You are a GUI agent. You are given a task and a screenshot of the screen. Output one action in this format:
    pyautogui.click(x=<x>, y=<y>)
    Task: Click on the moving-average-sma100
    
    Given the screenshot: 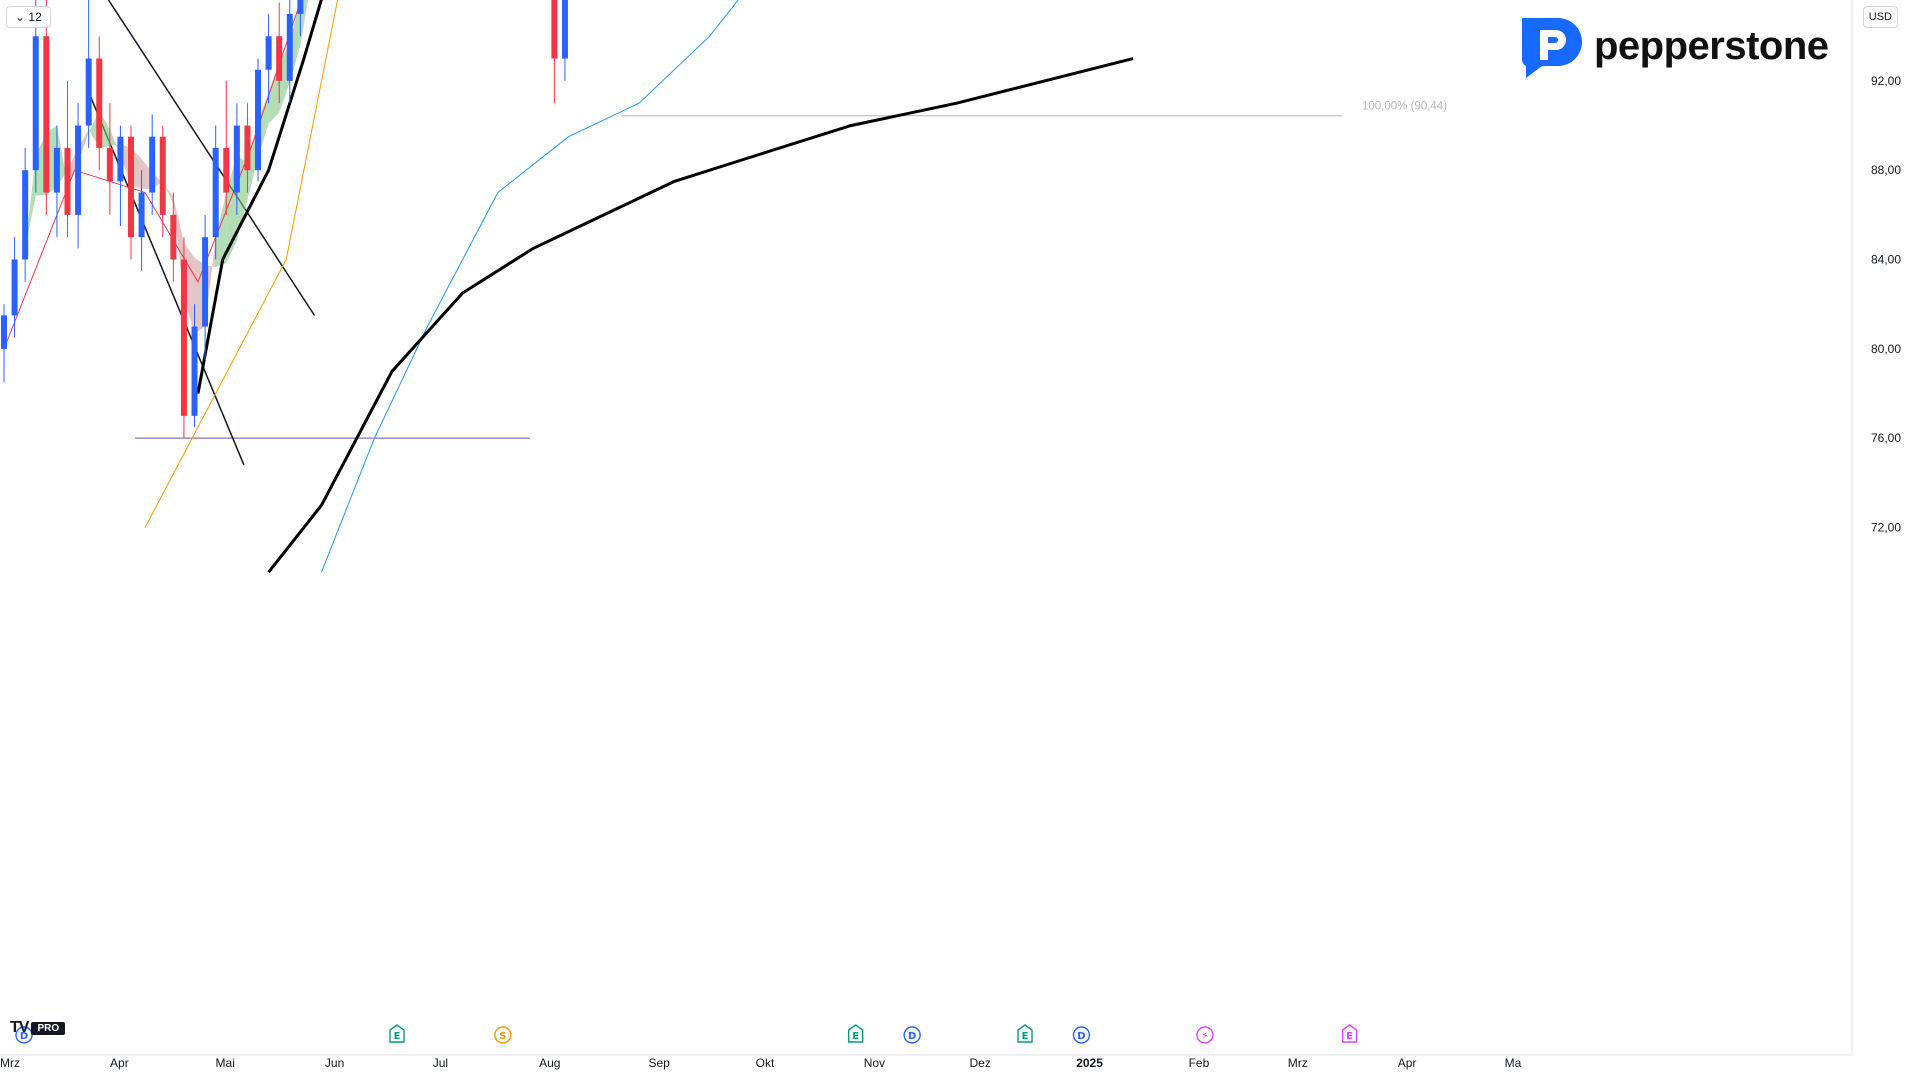 What is the action you would take?
    pyautogui.click(x=259, y=197)
    